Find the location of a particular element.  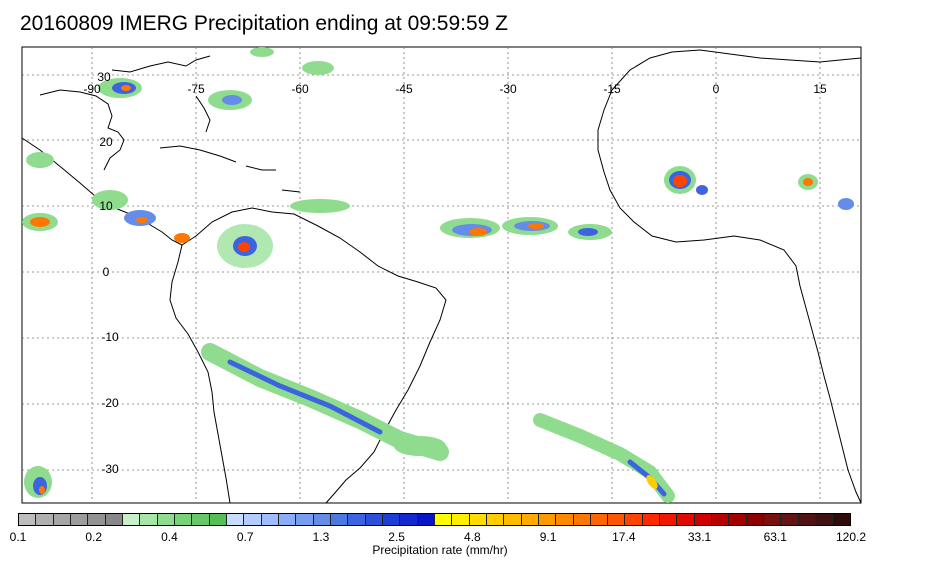

colorbar-tick-label: 17.4 is located at coordinates (624, 537).